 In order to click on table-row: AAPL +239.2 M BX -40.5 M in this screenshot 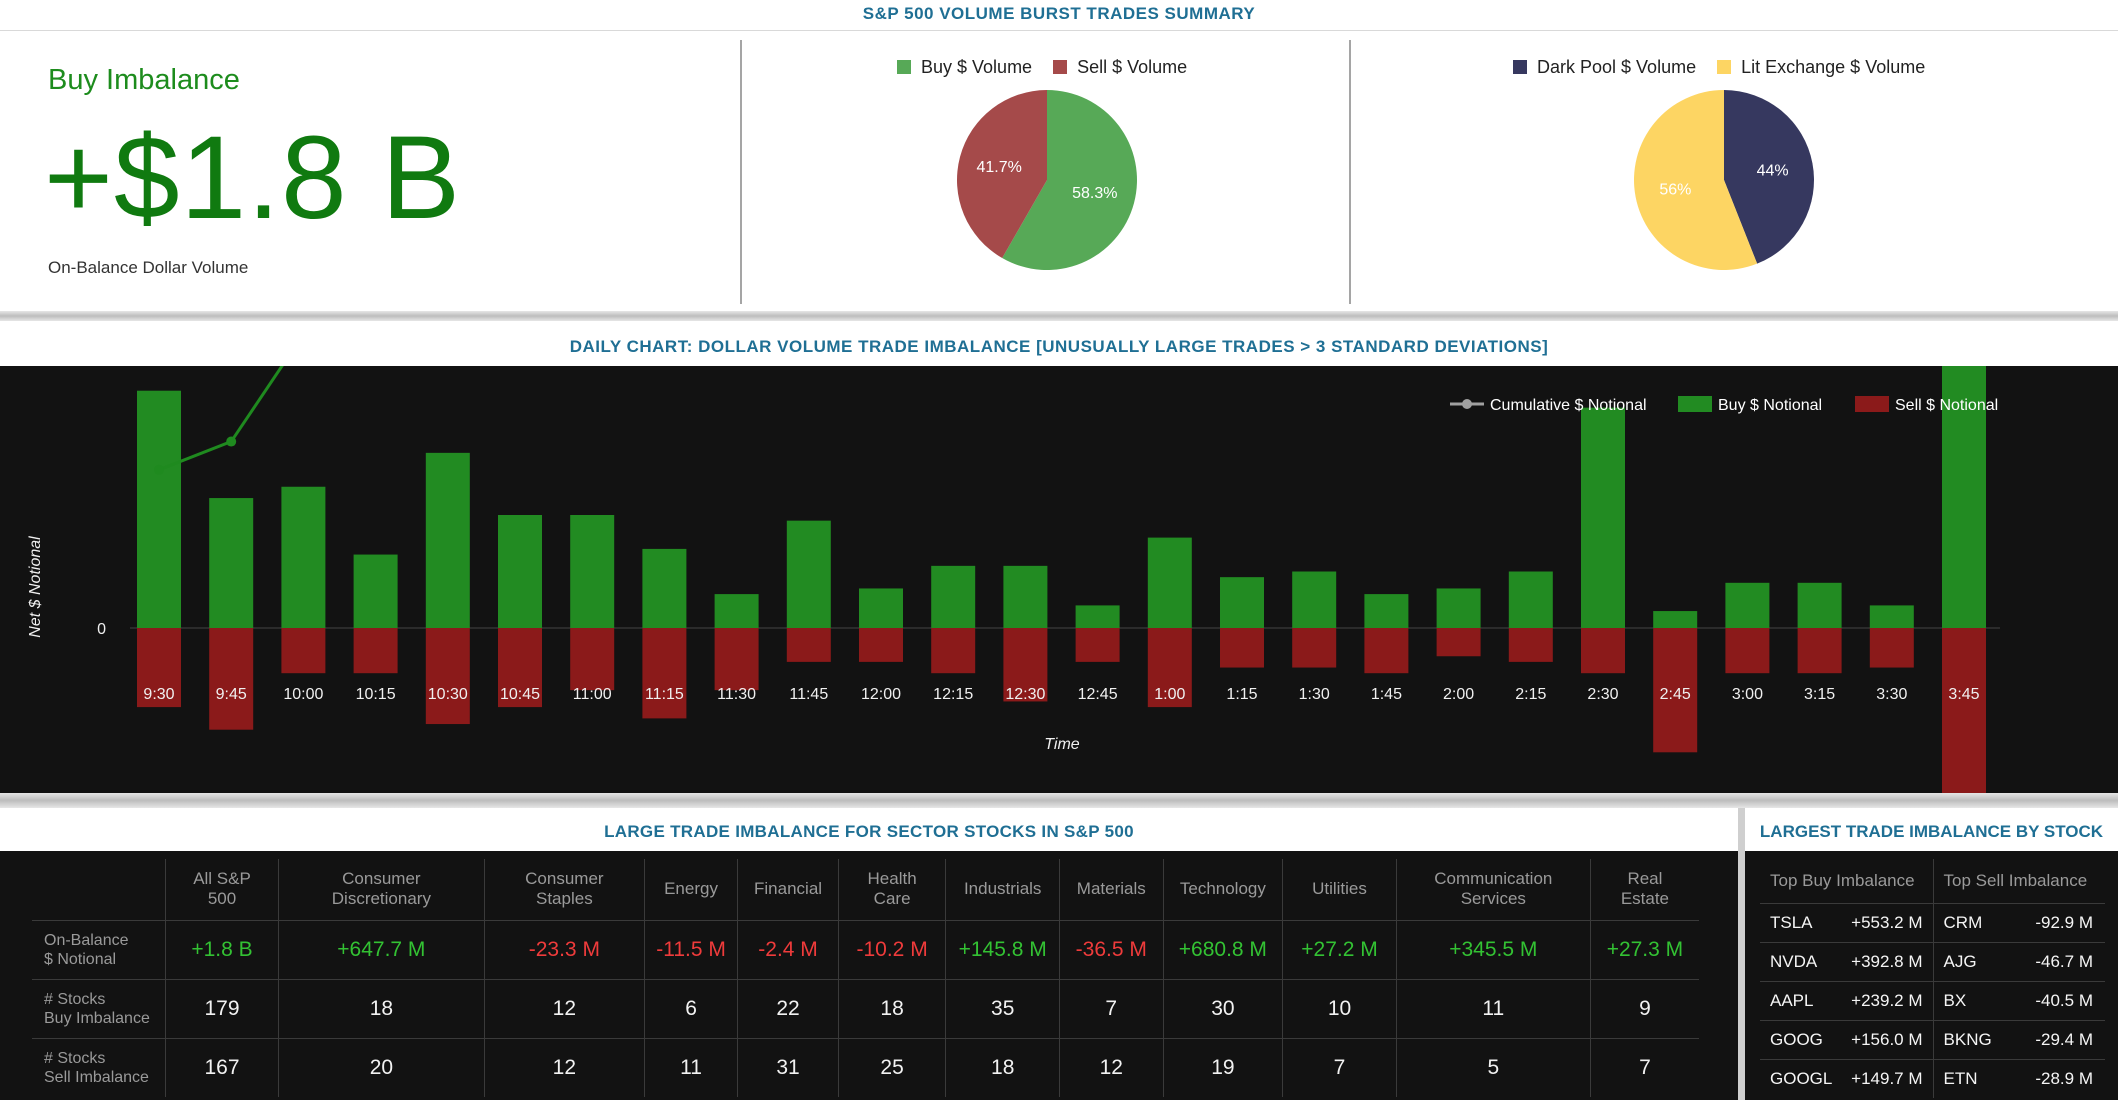, I will do `click(1932, 1000)`.